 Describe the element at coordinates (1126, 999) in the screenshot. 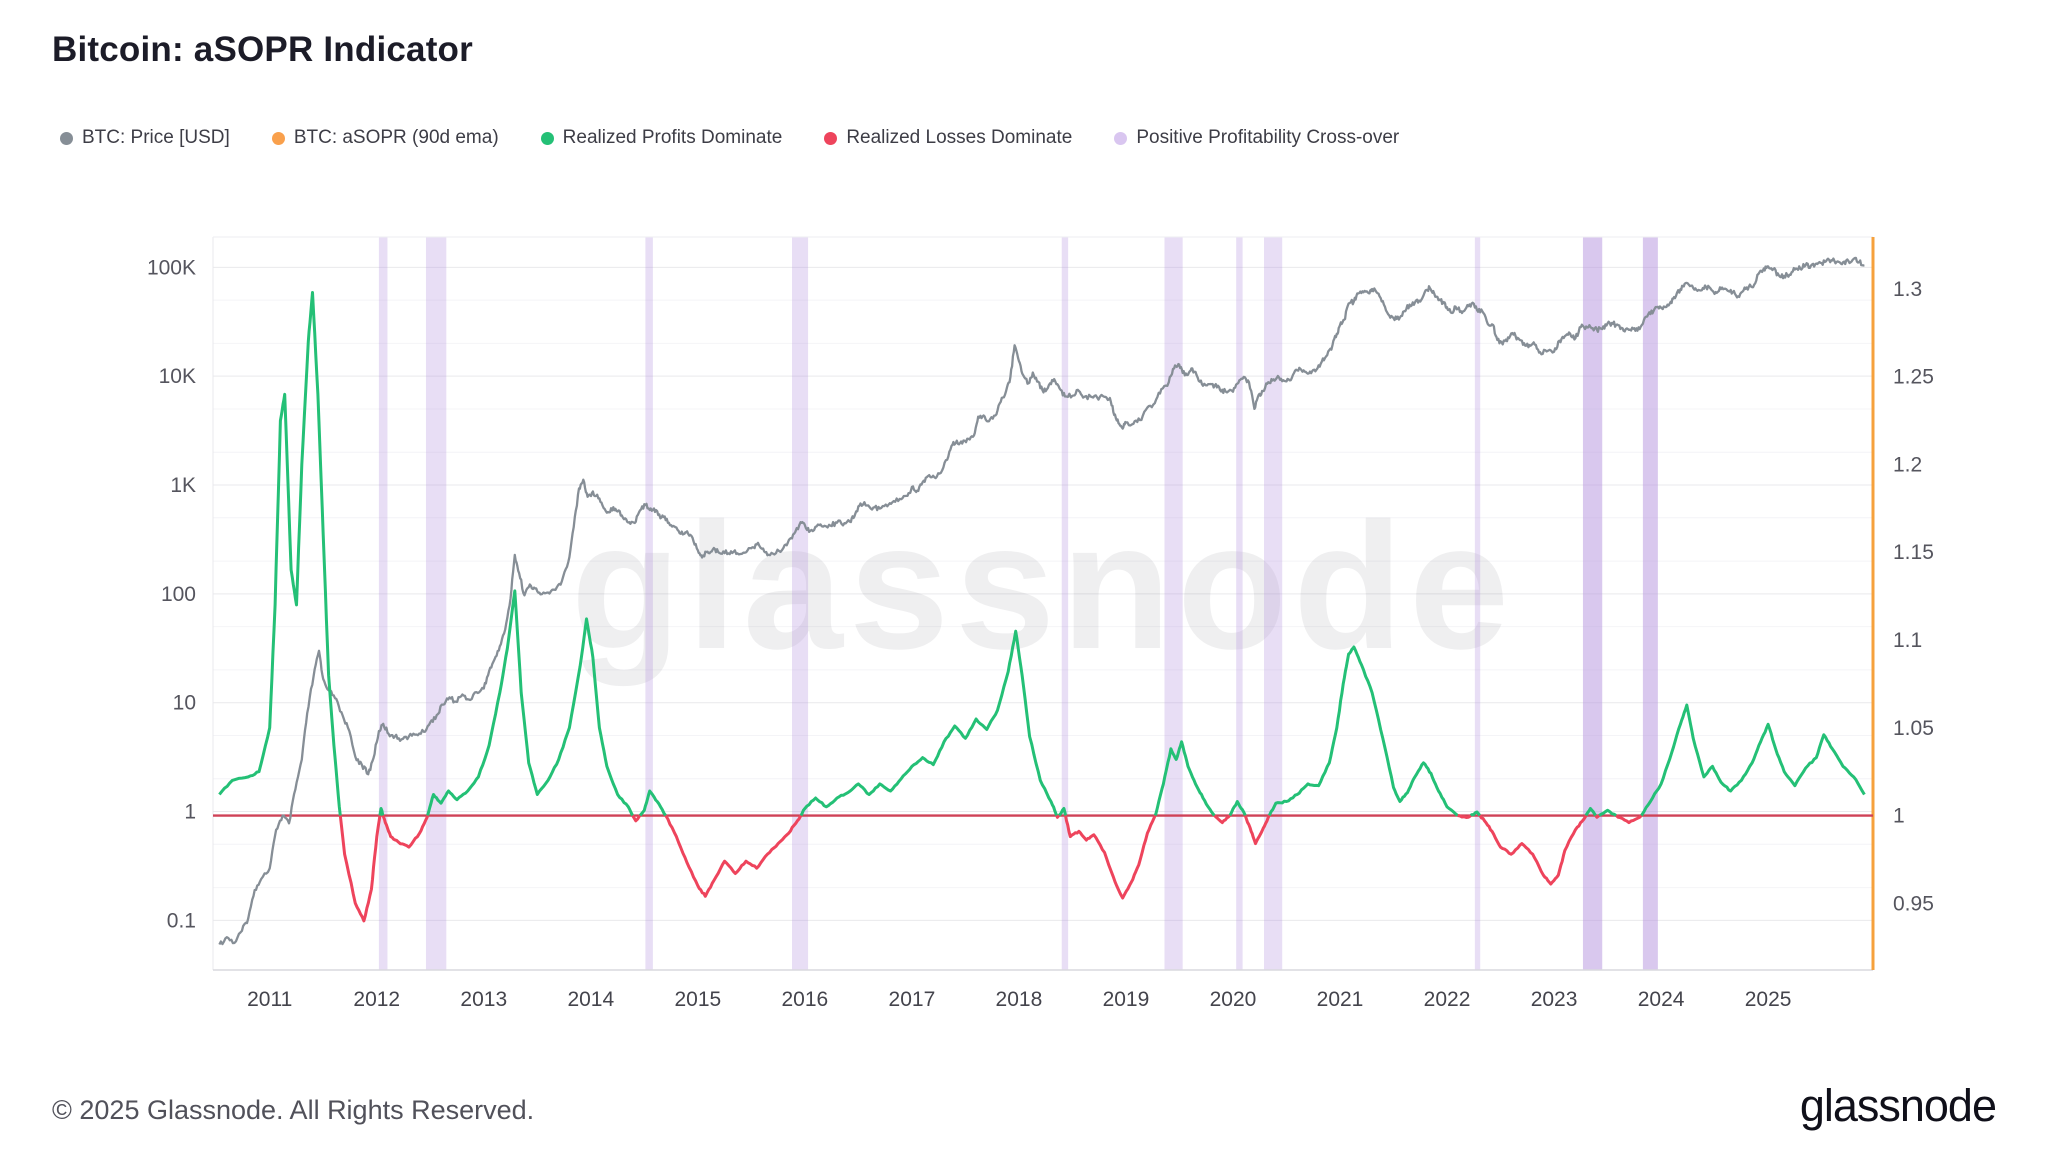

I see `x-axis-label: 2019` at that location.